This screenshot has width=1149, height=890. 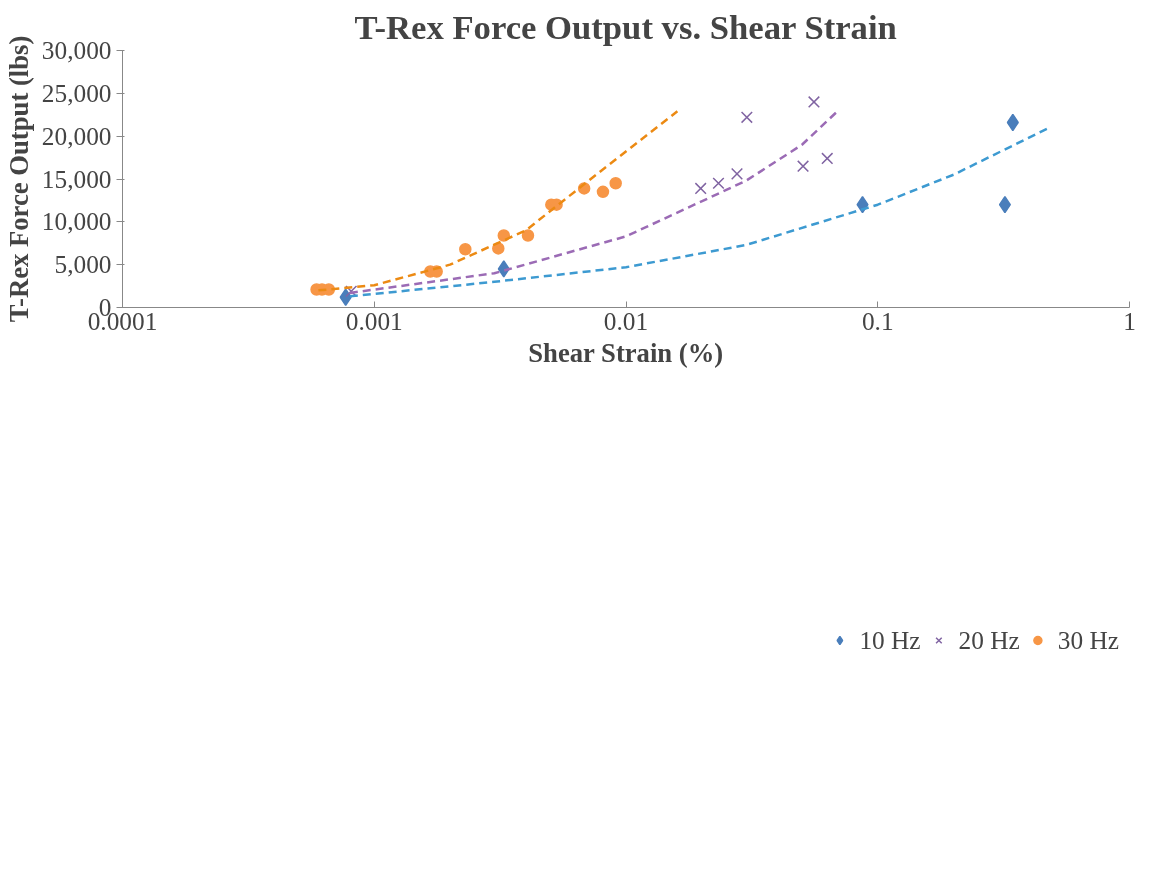 I want to click on y-tick-label: 20,000, so click(x=76, y=135).